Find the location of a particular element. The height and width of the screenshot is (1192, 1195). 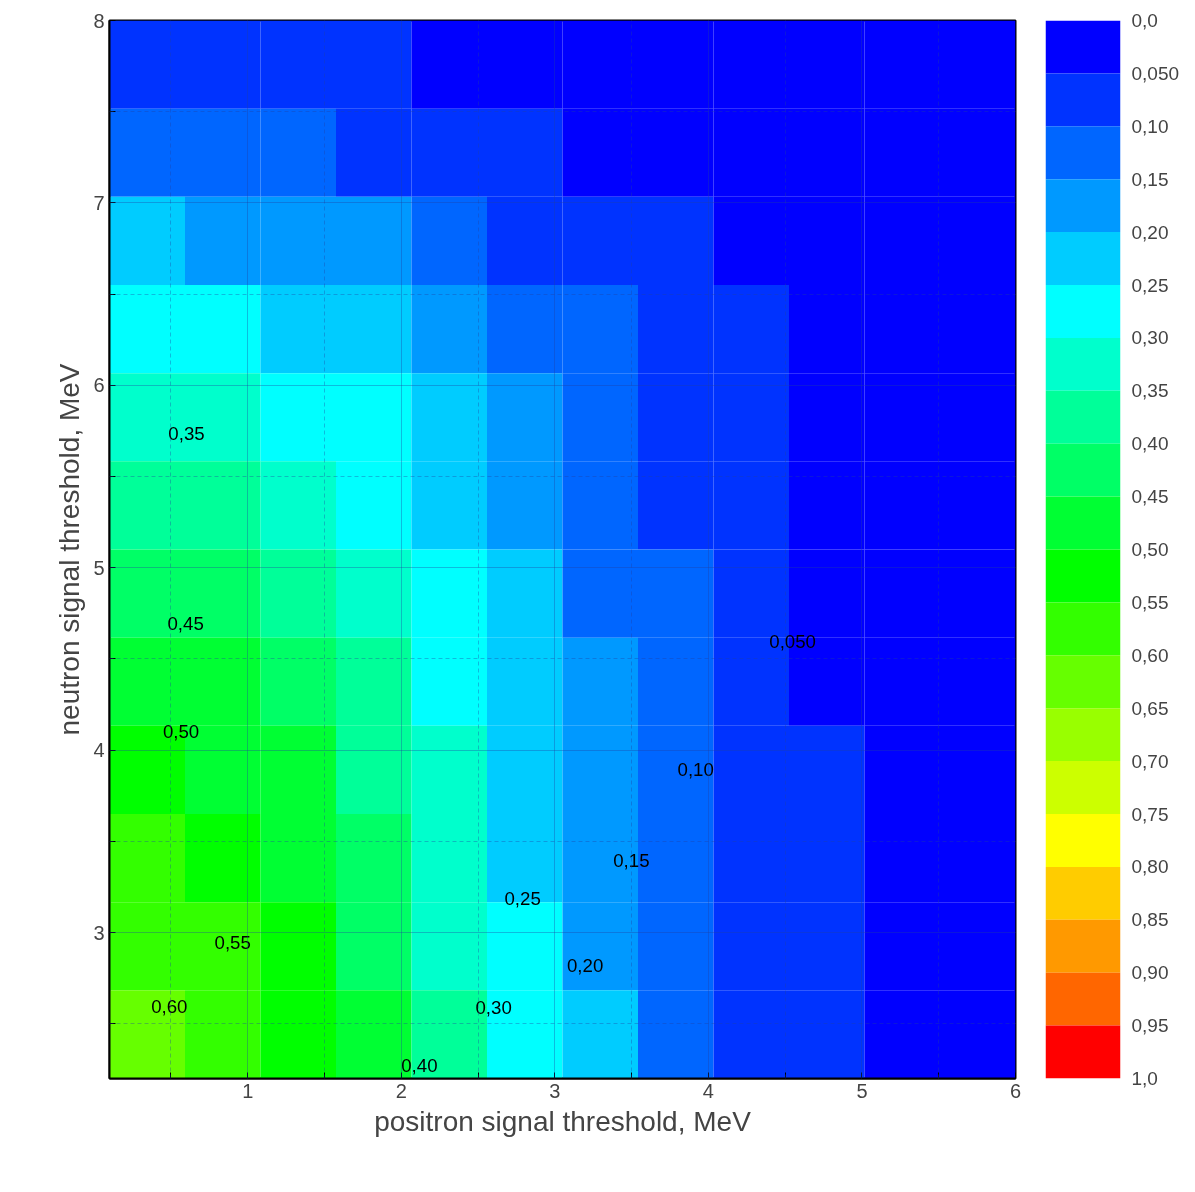

color-bar-label: 0,20 is located at coordinates (1150, 232).